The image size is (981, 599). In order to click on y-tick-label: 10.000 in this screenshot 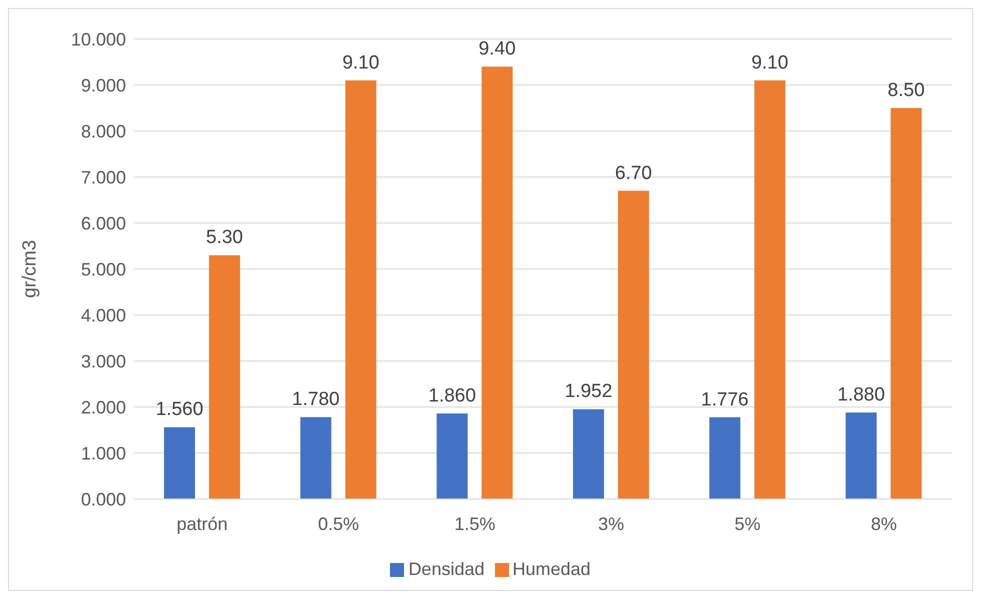, I will do `click(98, 39)`.